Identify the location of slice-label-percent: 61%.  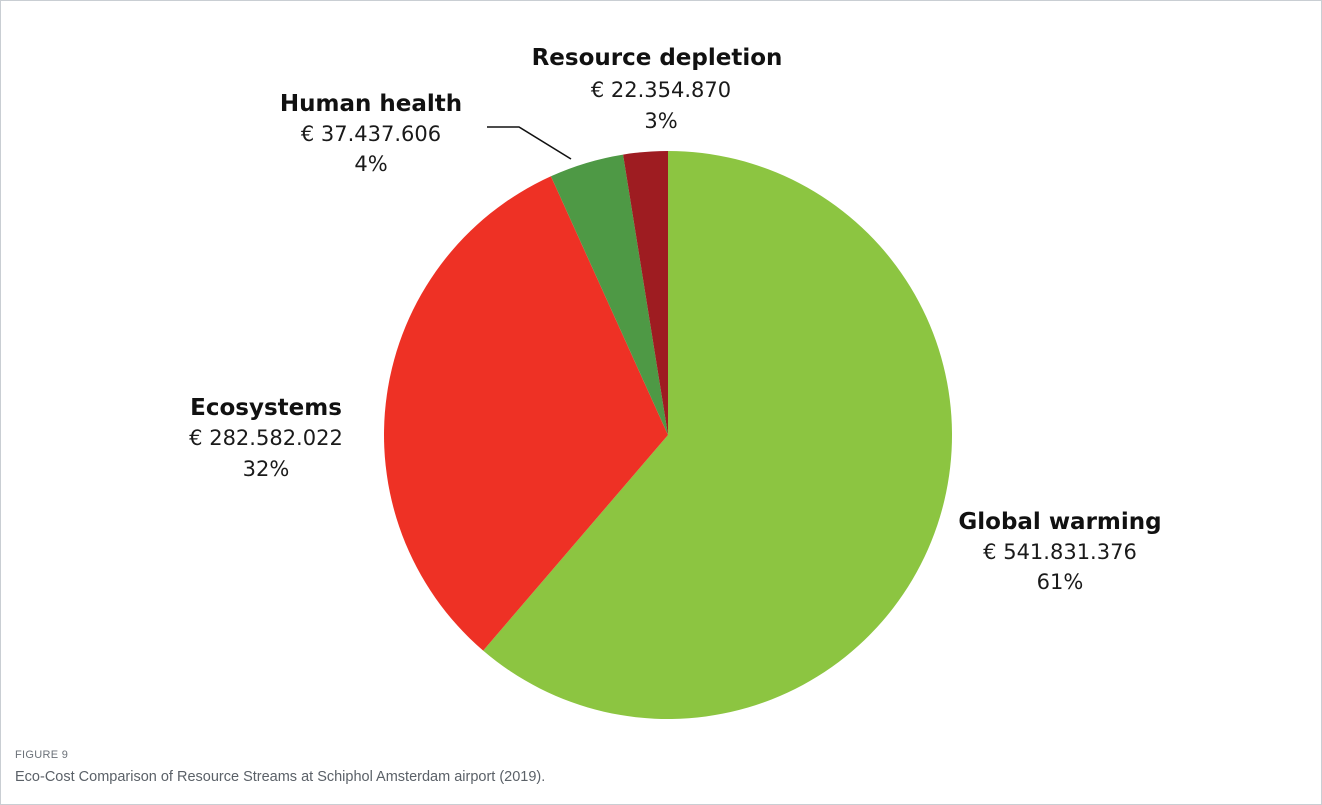
(1060, 582).